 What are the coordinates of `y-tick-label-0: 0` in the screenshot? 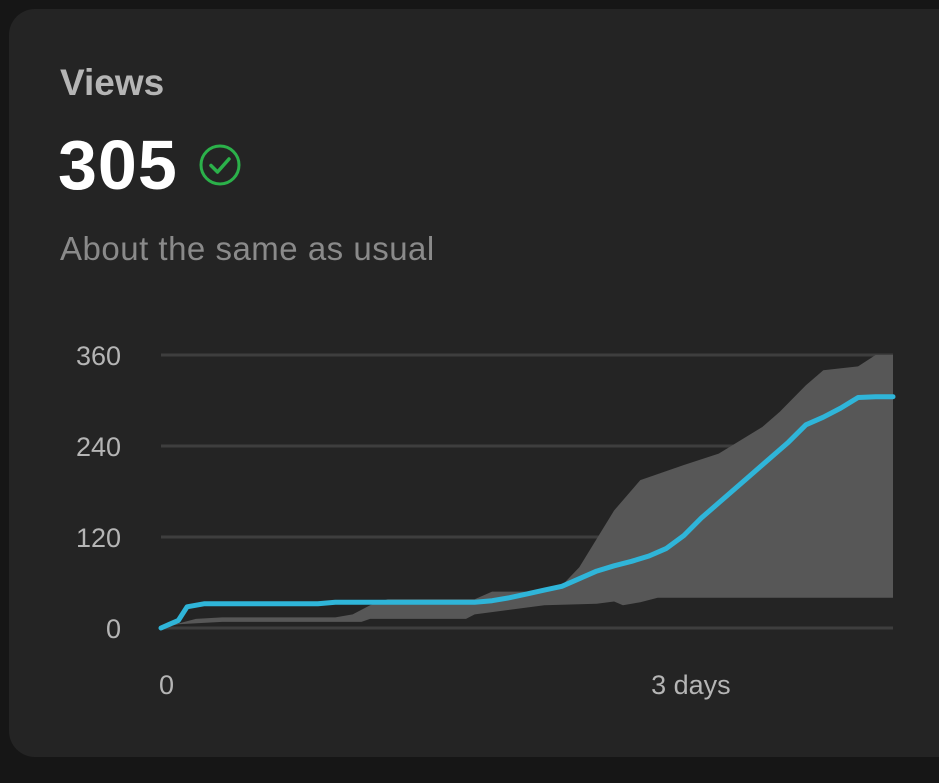 It's located at (113, 629).